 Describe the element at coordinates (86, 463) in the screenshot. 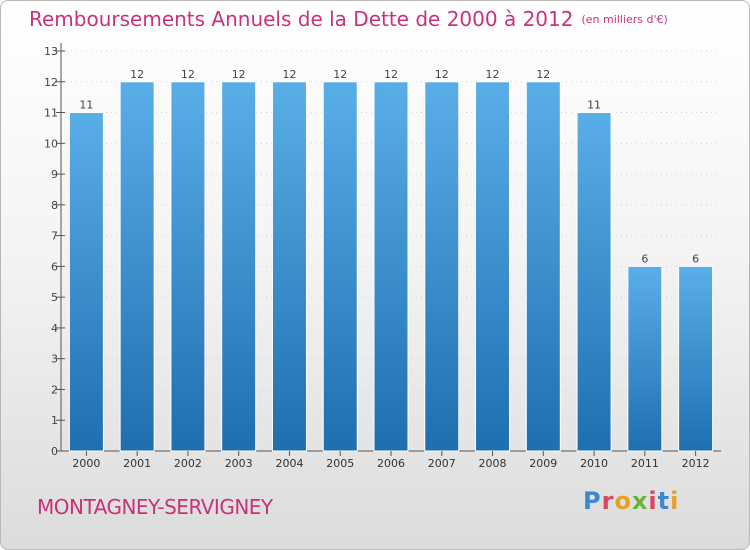

I see `x-tick-label: 2000` at that location.